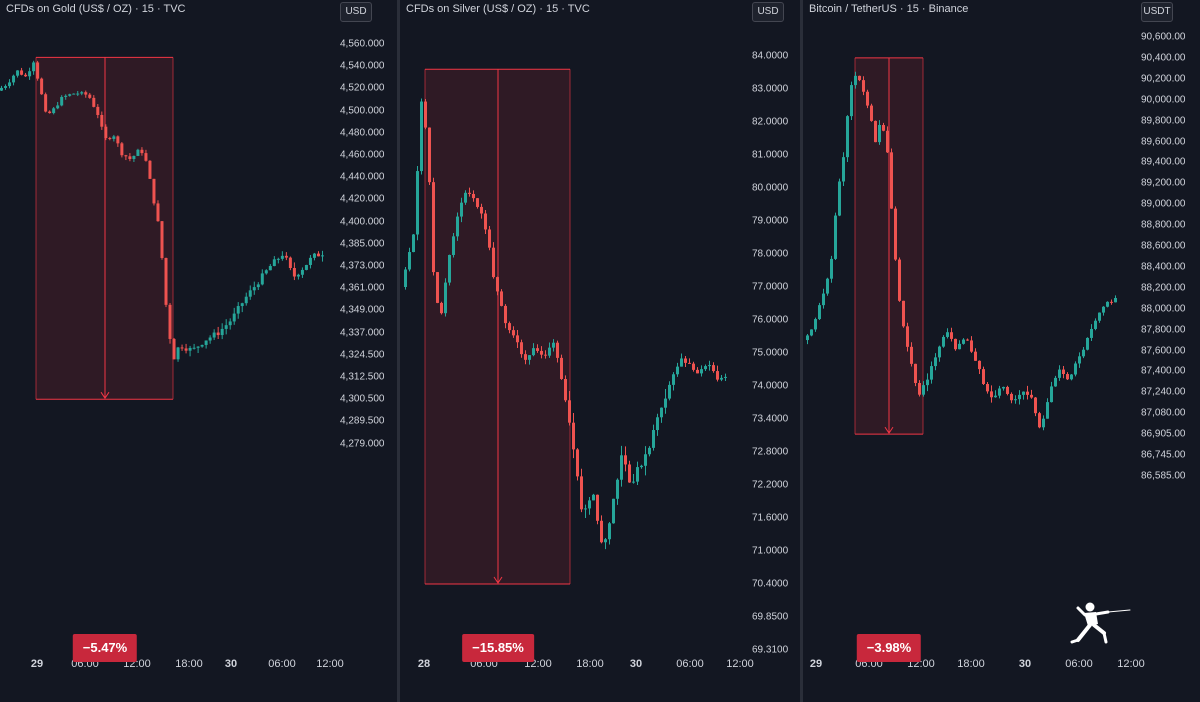 Image resolution: width=1200 pixels, height=702 pixels. Describe the element at coordinates (1163, 455) in the screenshot. I see `price-tick-label: 86,745.00` at that location.